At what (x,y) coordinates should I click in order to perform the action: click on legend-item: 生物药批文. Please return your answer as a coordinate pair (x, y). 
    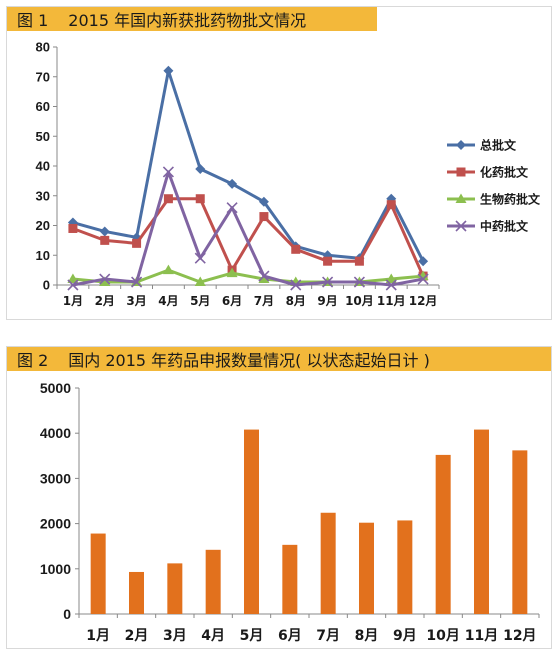
    Looking at the image, I should click on (494, 199).